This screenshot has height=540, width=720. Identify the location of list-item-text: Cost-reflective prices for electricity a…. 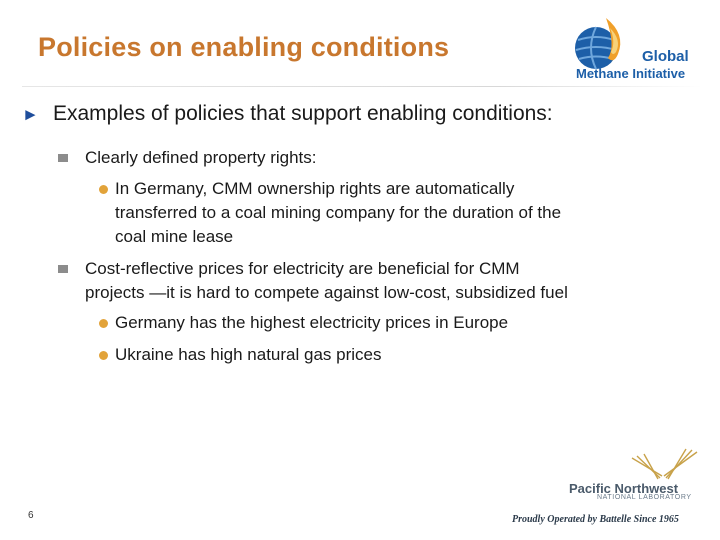
(302, 268).